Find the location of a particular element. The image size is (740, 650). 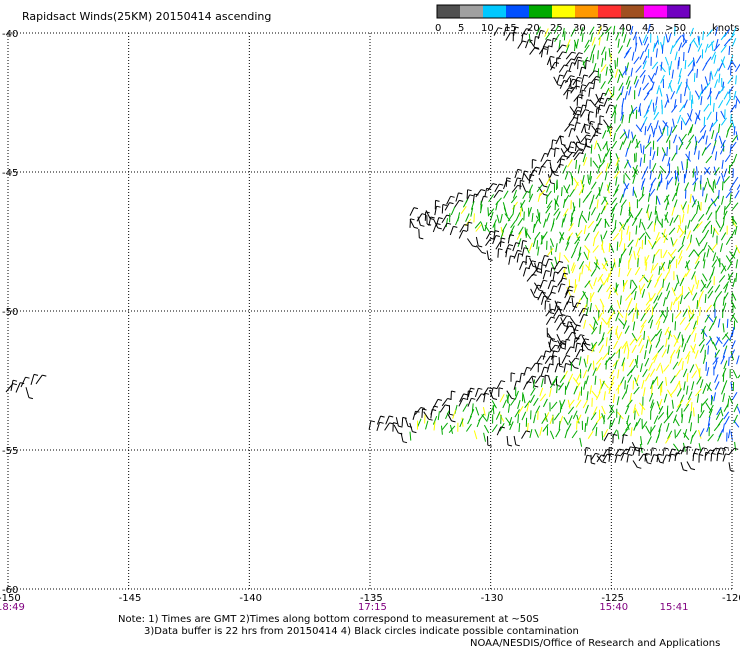

legend-frame is located at coordinates (563, 11).